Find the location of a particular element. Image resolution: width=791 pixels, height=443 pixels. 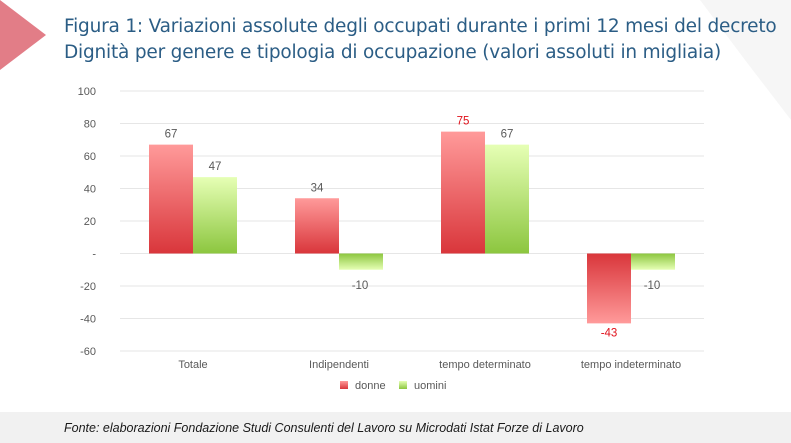

legend-label-donne: donne is located at coordinates (370, 386).